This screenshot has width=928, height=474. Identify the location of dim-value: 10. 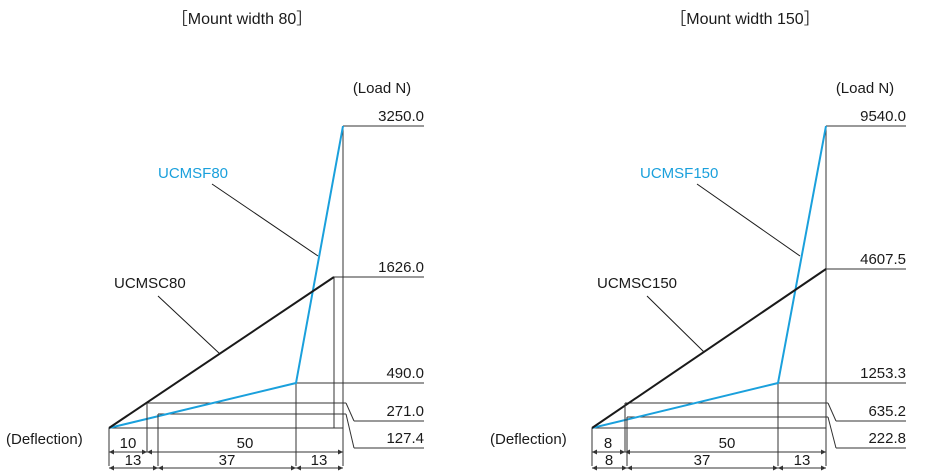
(128, 443).